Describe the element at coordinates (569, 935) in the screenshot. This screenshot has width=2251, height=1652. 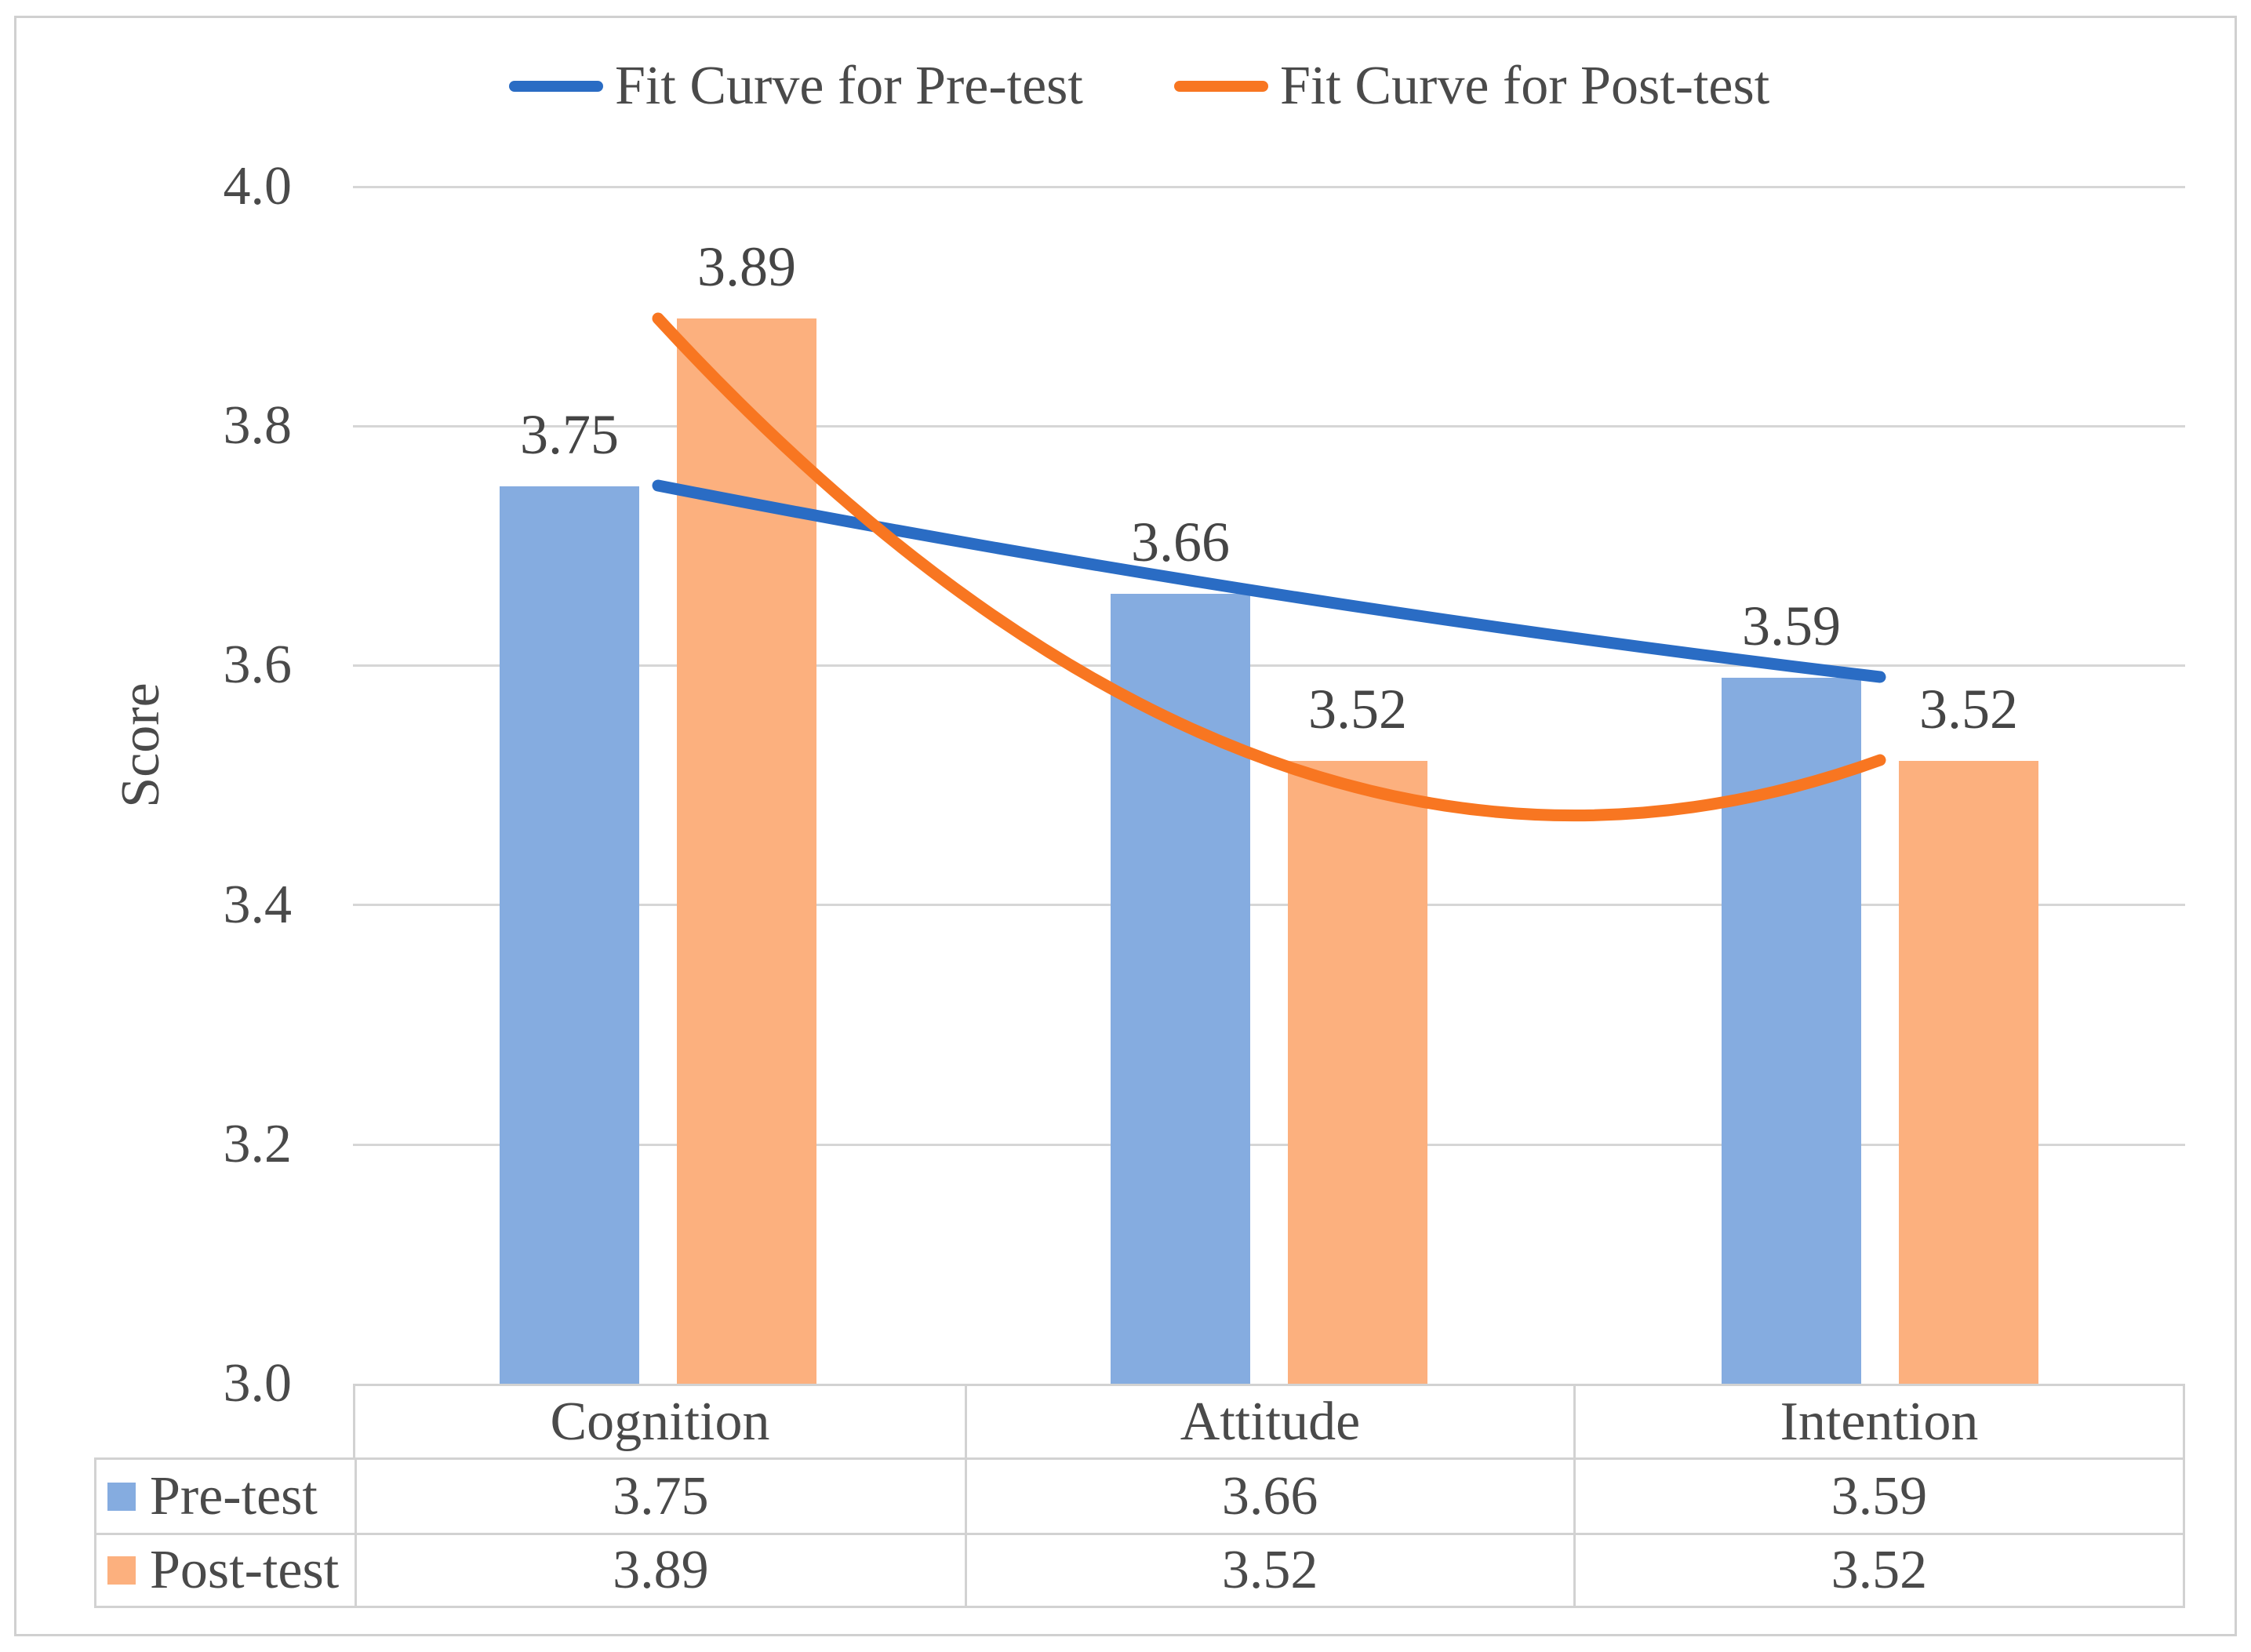
I see `bar-pre-test-cognition` at that location.